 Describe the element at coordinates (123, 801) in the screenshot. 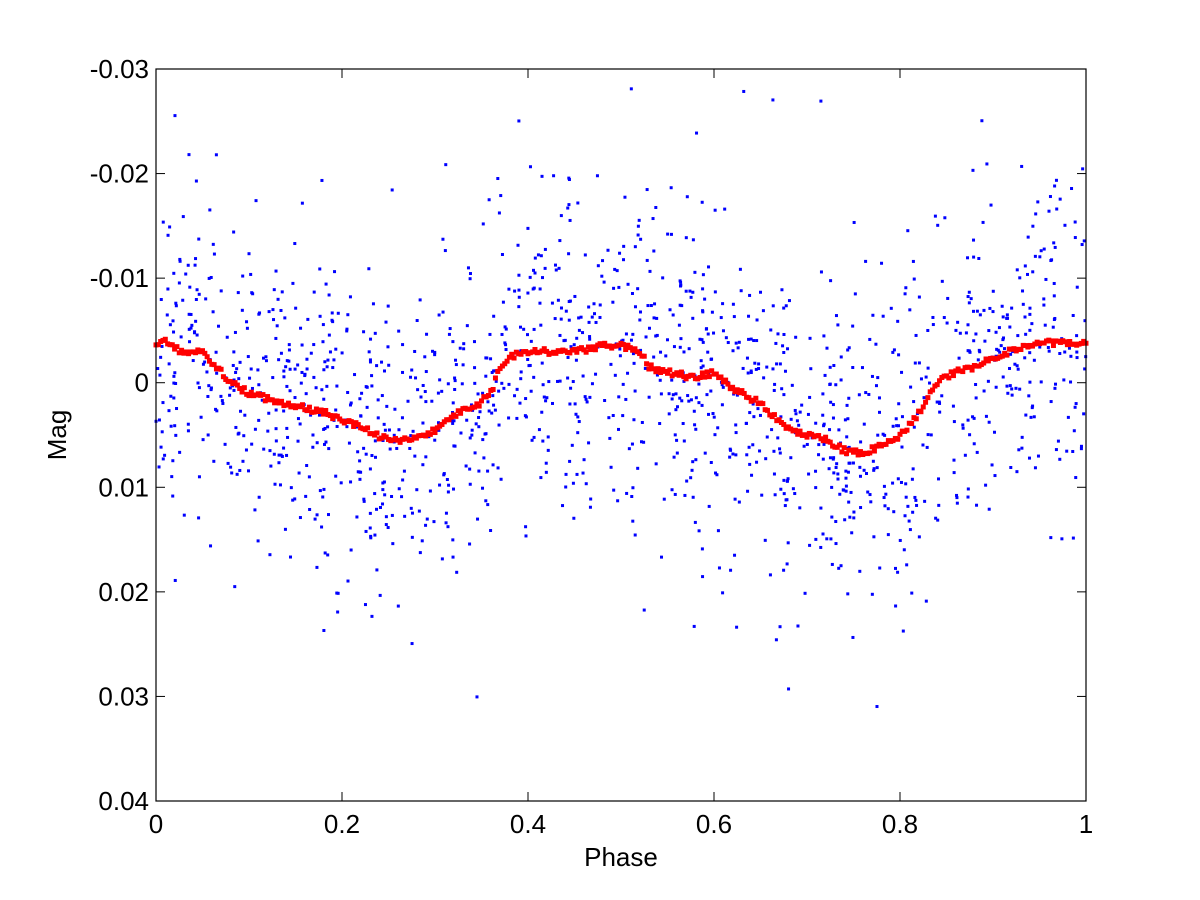

I see `y-tick-label: 0.04` at that location.